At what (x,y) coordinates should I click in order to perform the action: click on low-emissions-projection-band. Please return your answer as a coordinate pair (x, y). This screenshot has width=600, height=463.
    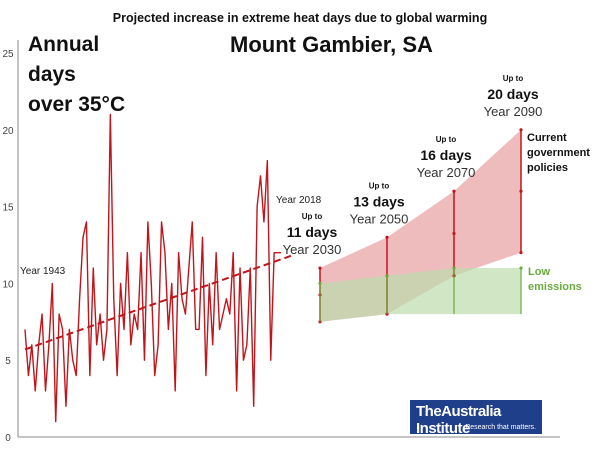
    Looking at the image, I should click on (420, 295).